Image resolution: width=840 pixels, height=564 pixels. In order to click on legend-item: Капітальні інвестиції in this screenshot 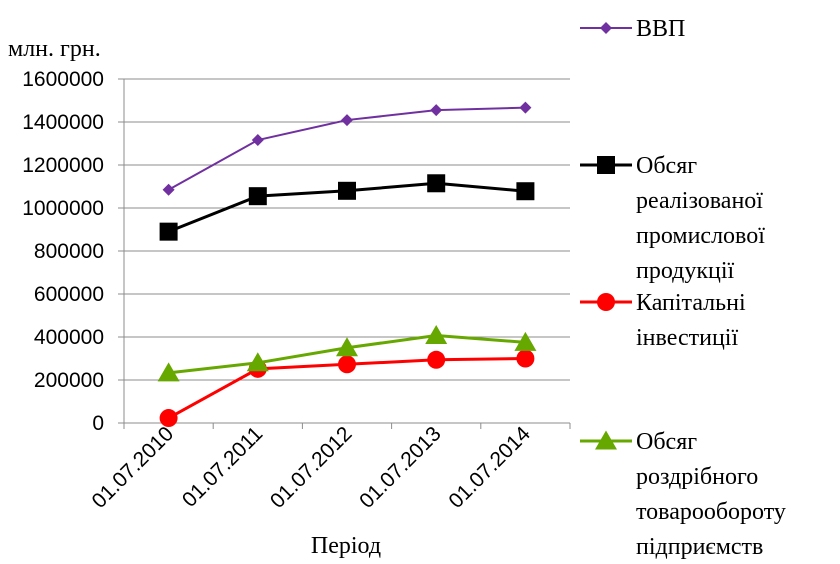, I will do `click(663, 320)`.